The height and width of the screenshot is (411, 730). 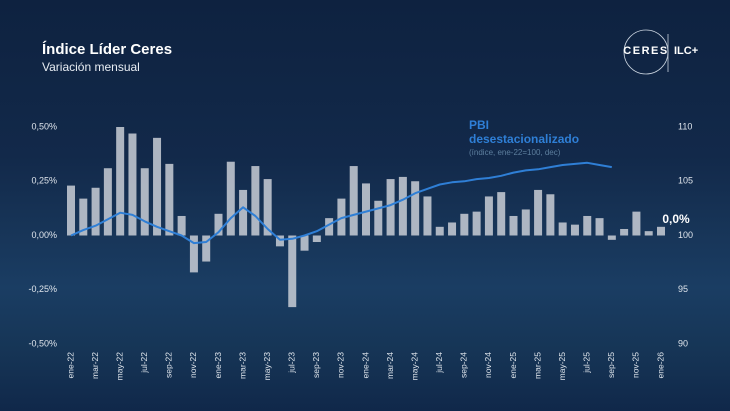 What do you see at coordinates (218, 365) in the screenshot?
I see `x-tick-label: ene-23` at bounding box center [218, 365].